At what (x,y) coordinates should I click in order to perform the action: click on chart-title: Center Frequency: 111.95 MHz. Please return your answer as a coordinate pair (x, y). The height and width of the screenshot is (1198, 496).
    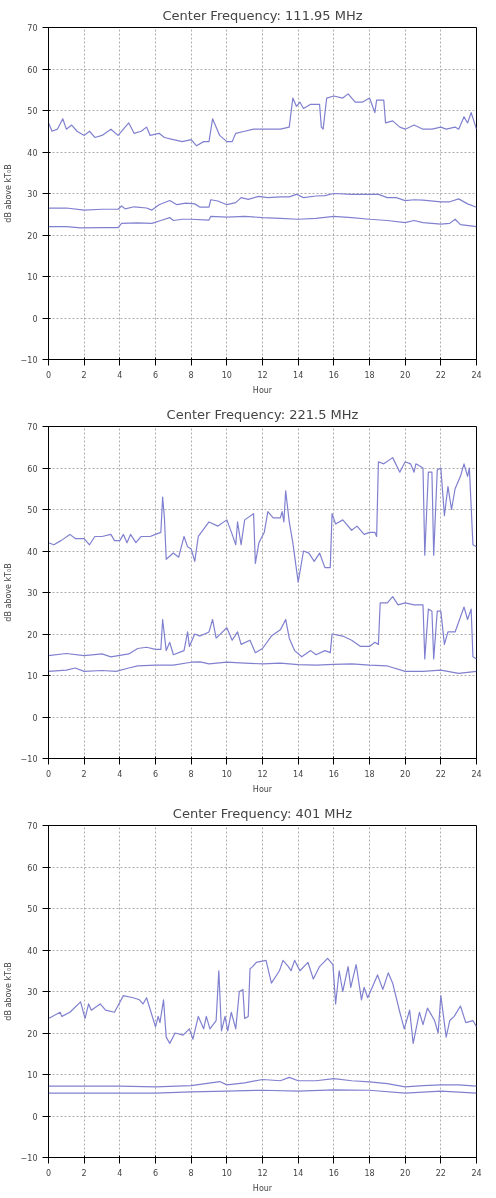
    Looking at the image, I should click on (262, 15).